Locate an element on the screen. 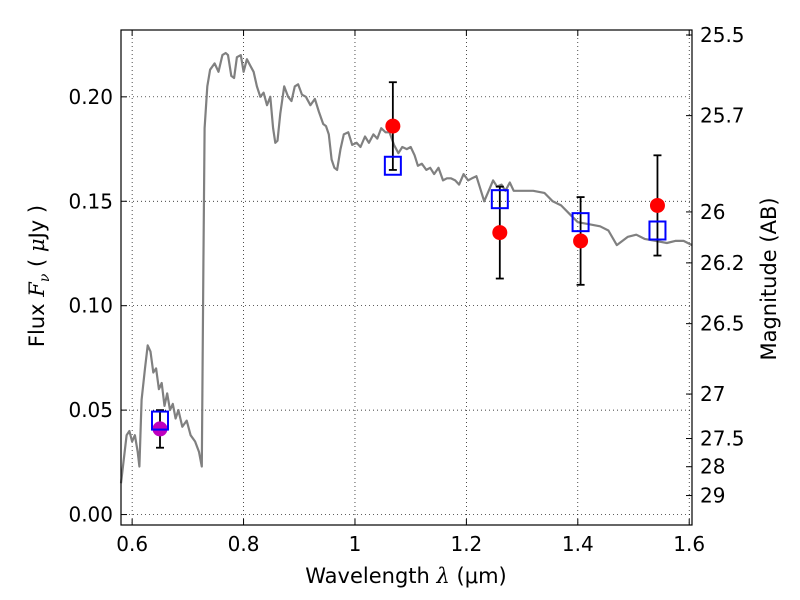 This screenshot has height=600, width=800. right-y-axis-title: Magnitude (AB) is located at coordinates (769, 278).